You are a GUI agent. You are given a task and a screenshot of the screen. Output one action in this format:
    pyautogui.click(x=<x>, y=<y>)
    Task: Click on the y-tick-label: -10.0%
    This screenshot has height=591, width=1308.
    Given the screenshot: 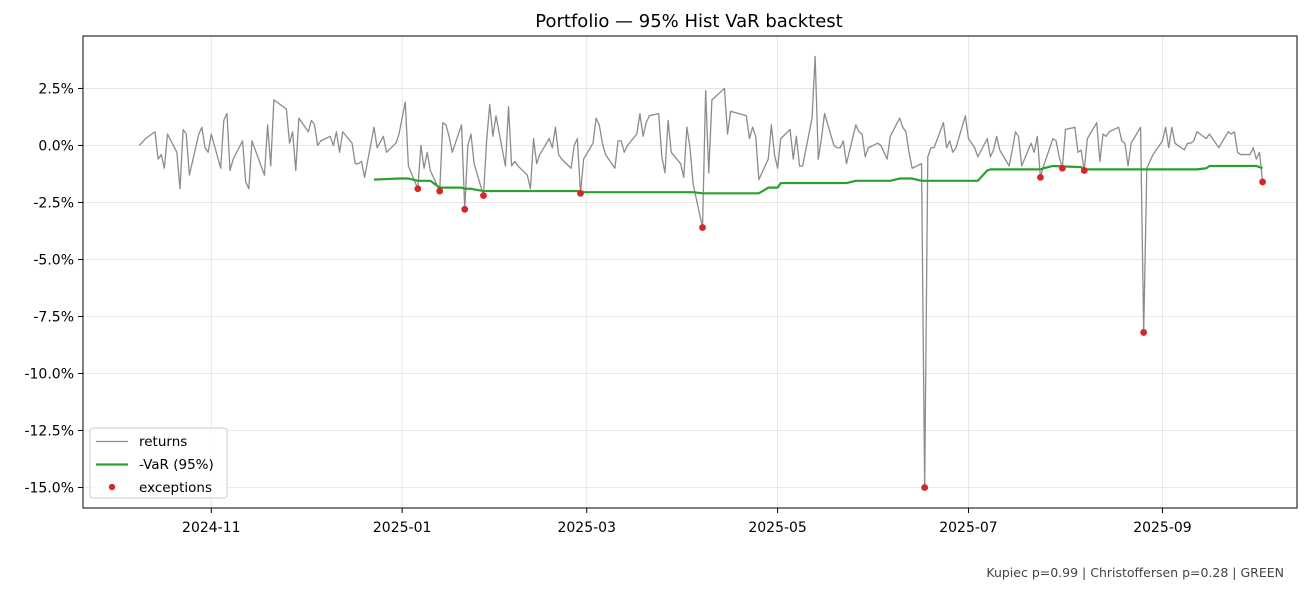 What is the action you would take?
    pyautogui.click(x=49, y=374)
    